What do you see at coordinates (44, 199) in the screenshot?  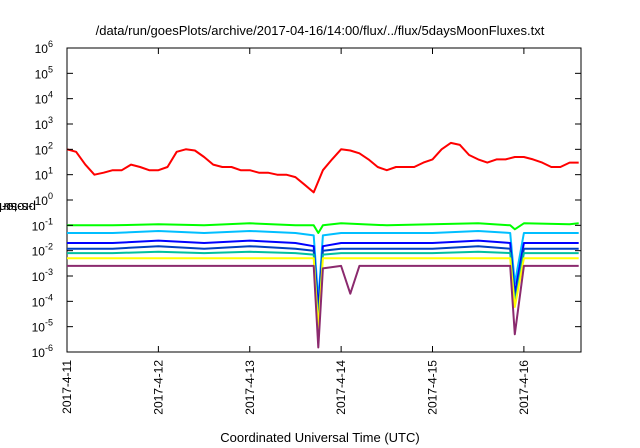 I see `y-tick-label: 10⁰` at bounding box center [44, 199].